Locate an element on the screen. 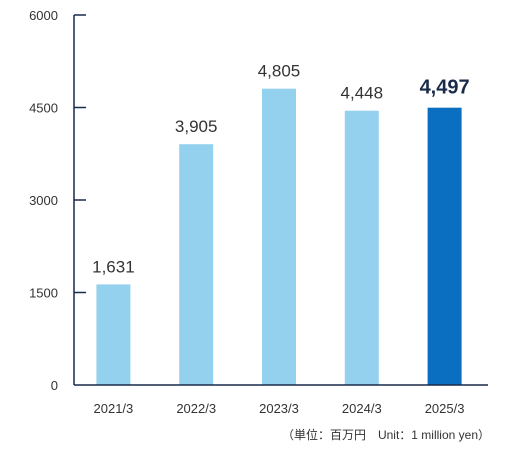  y-axis: 0 1500 3000 4500 6000 is located at coordinates (57, 200).